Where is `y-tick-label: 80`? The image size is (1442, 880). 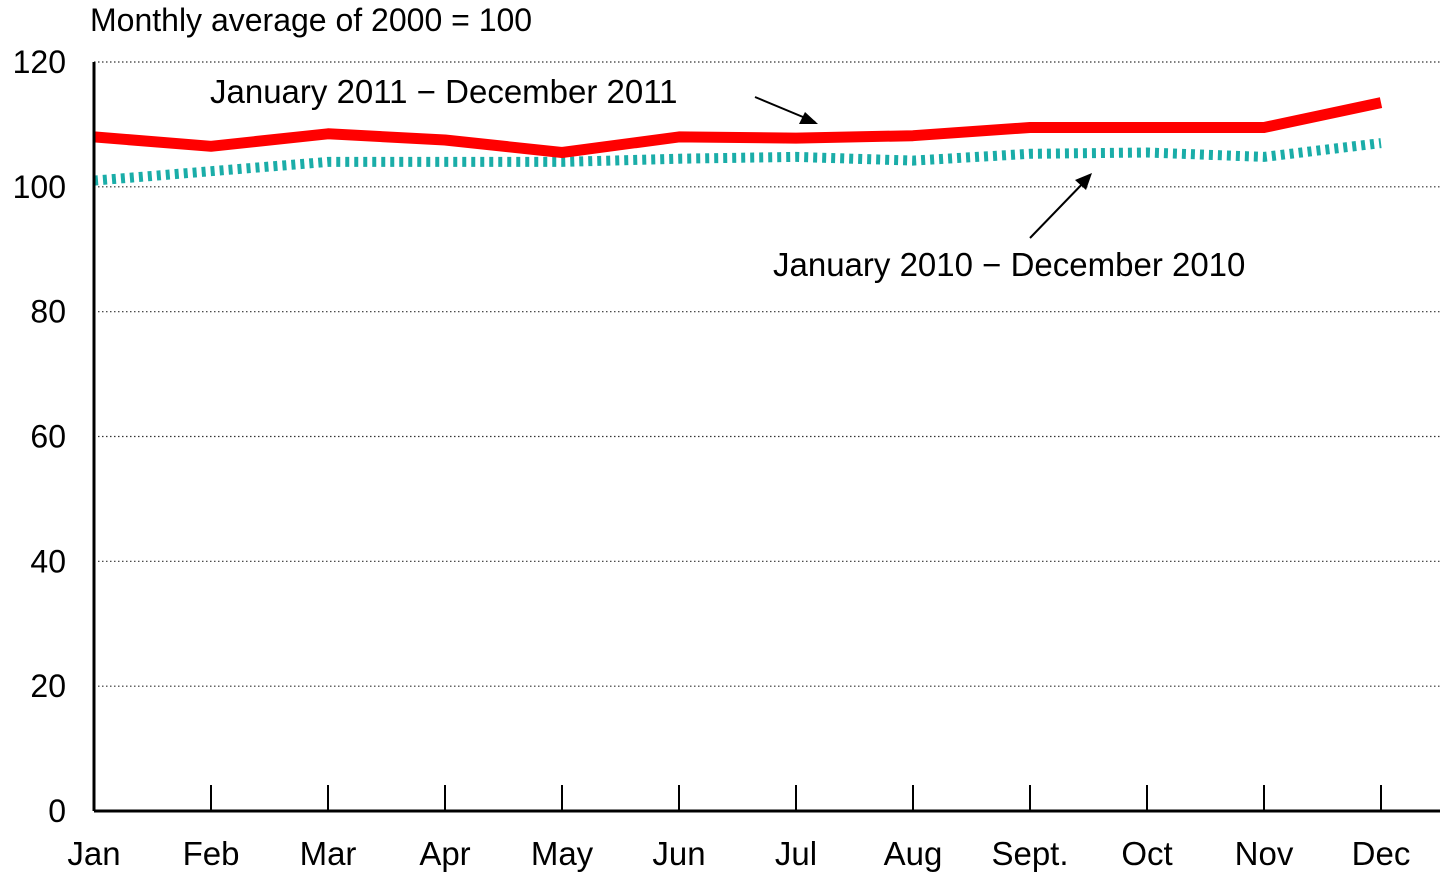
y-tick-label: 80 is located at coordinates (48, 312).